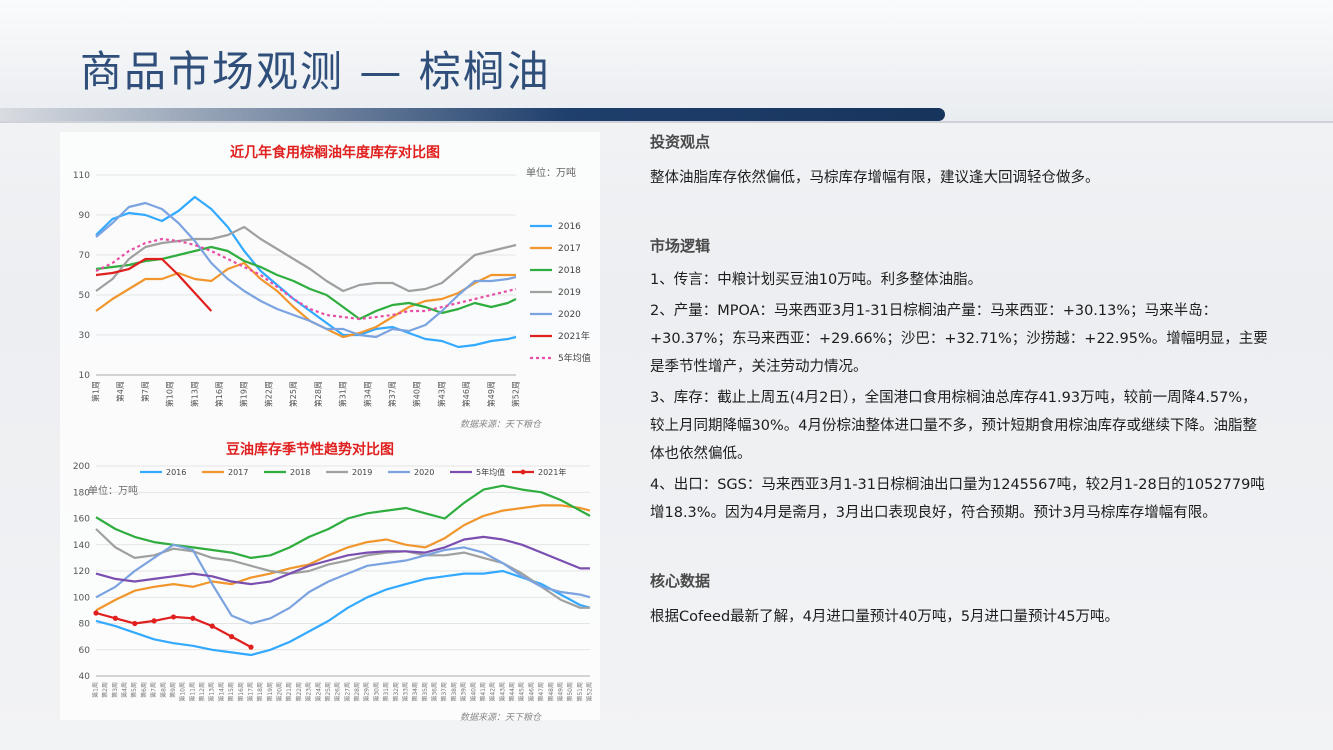 The height and width of the screenshot is (750, 1333). I want to click on x-tick-label: 第29周, so click(367, 692).